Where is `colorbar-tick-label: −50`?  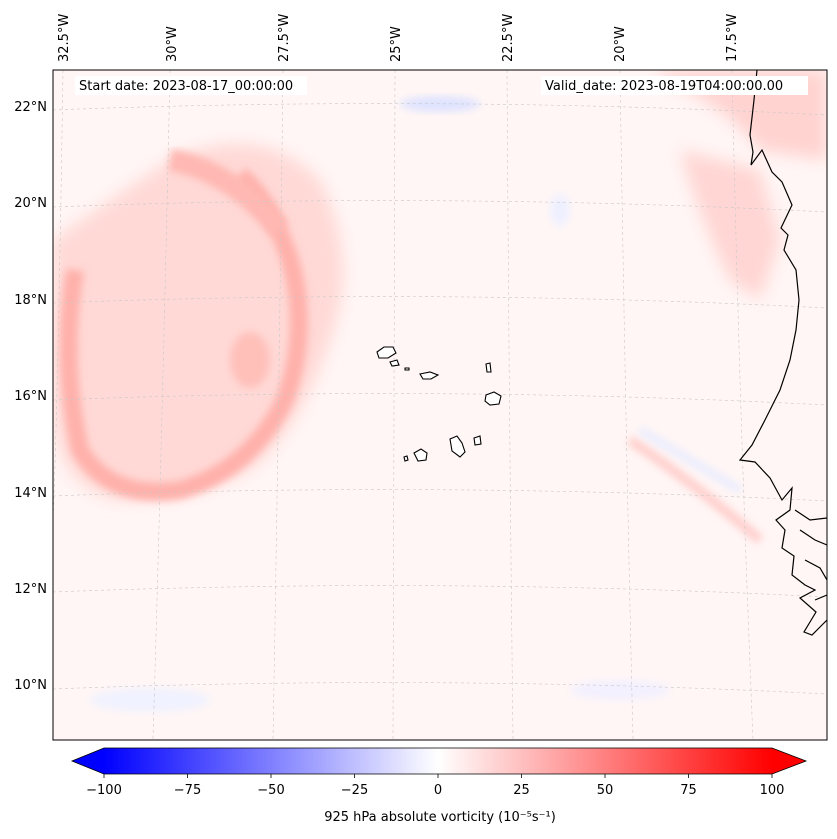
colorbar-tick-label: −50 is located at coordinates (270, 790).